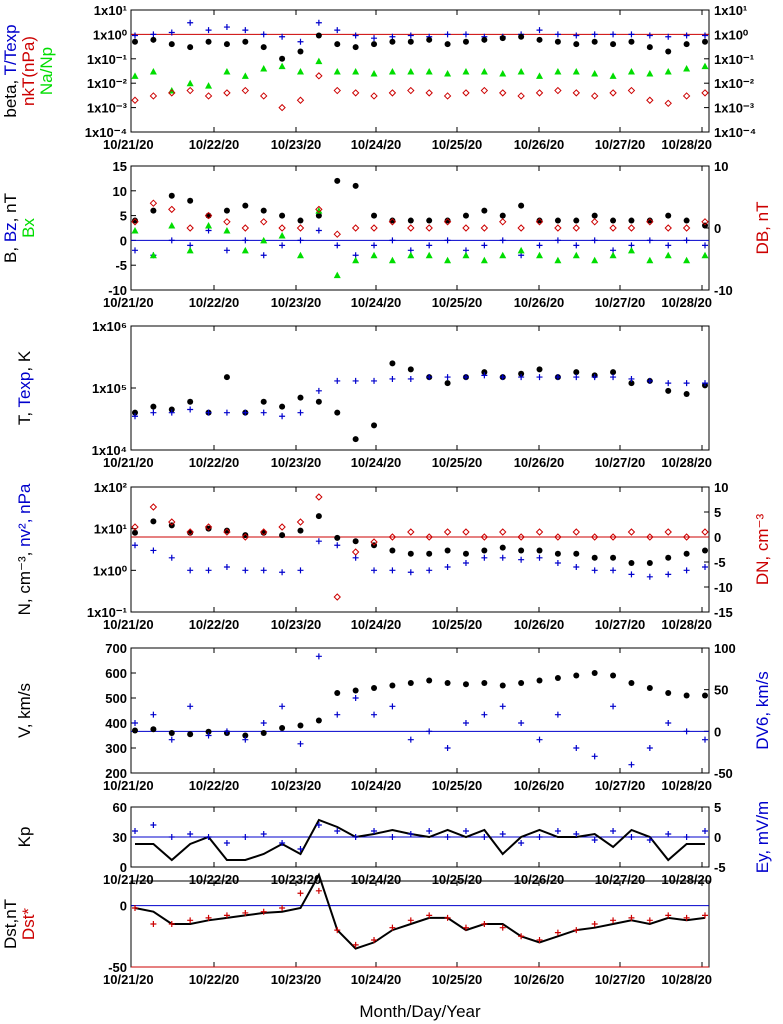 This screenshot has width=783, height=1024. What do you see at coordinates (116, 723) in the screenshot?
I see `y-tick-label: 400` at bounding box center [116, 723].